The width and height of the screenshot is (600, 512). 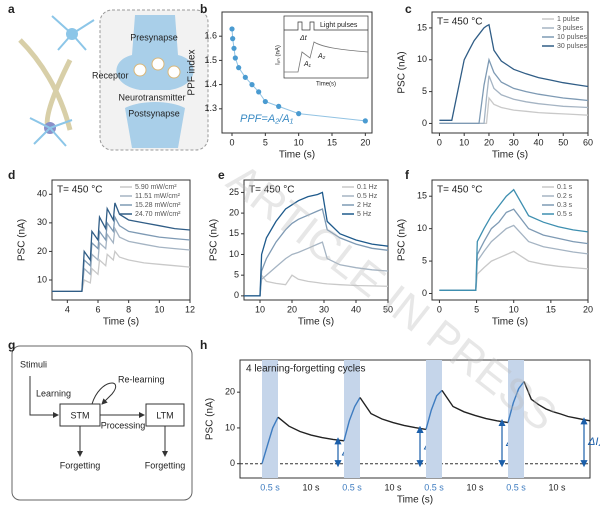 I want to click on y-tick-label: 10, so click(x=230, y=427).